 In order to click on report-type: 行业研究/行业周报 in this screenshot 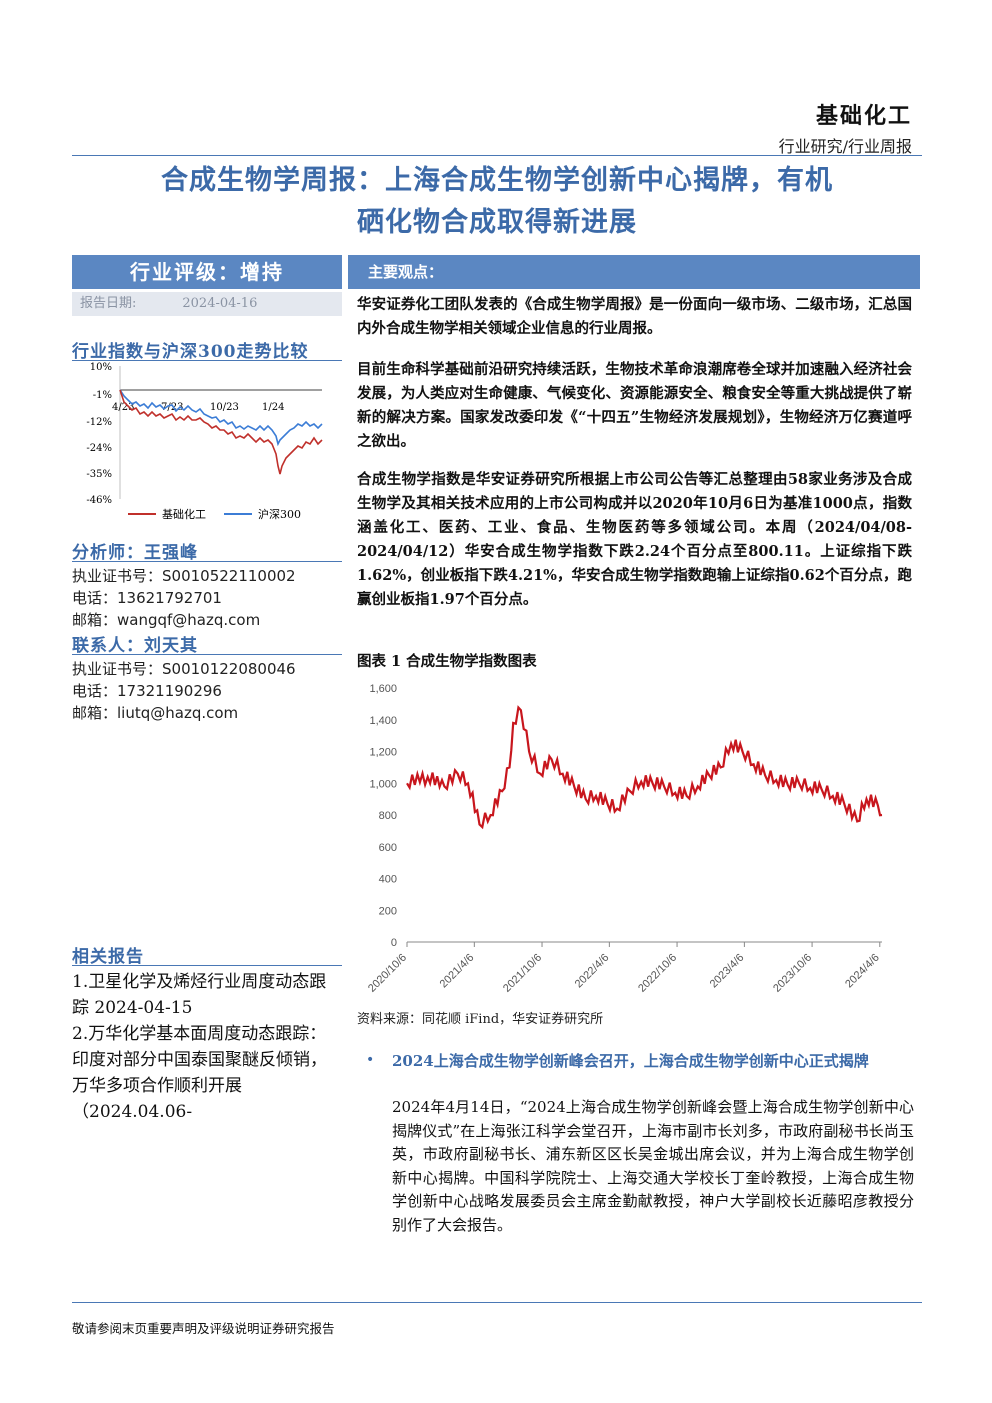, I will do `click(845, 146)`.